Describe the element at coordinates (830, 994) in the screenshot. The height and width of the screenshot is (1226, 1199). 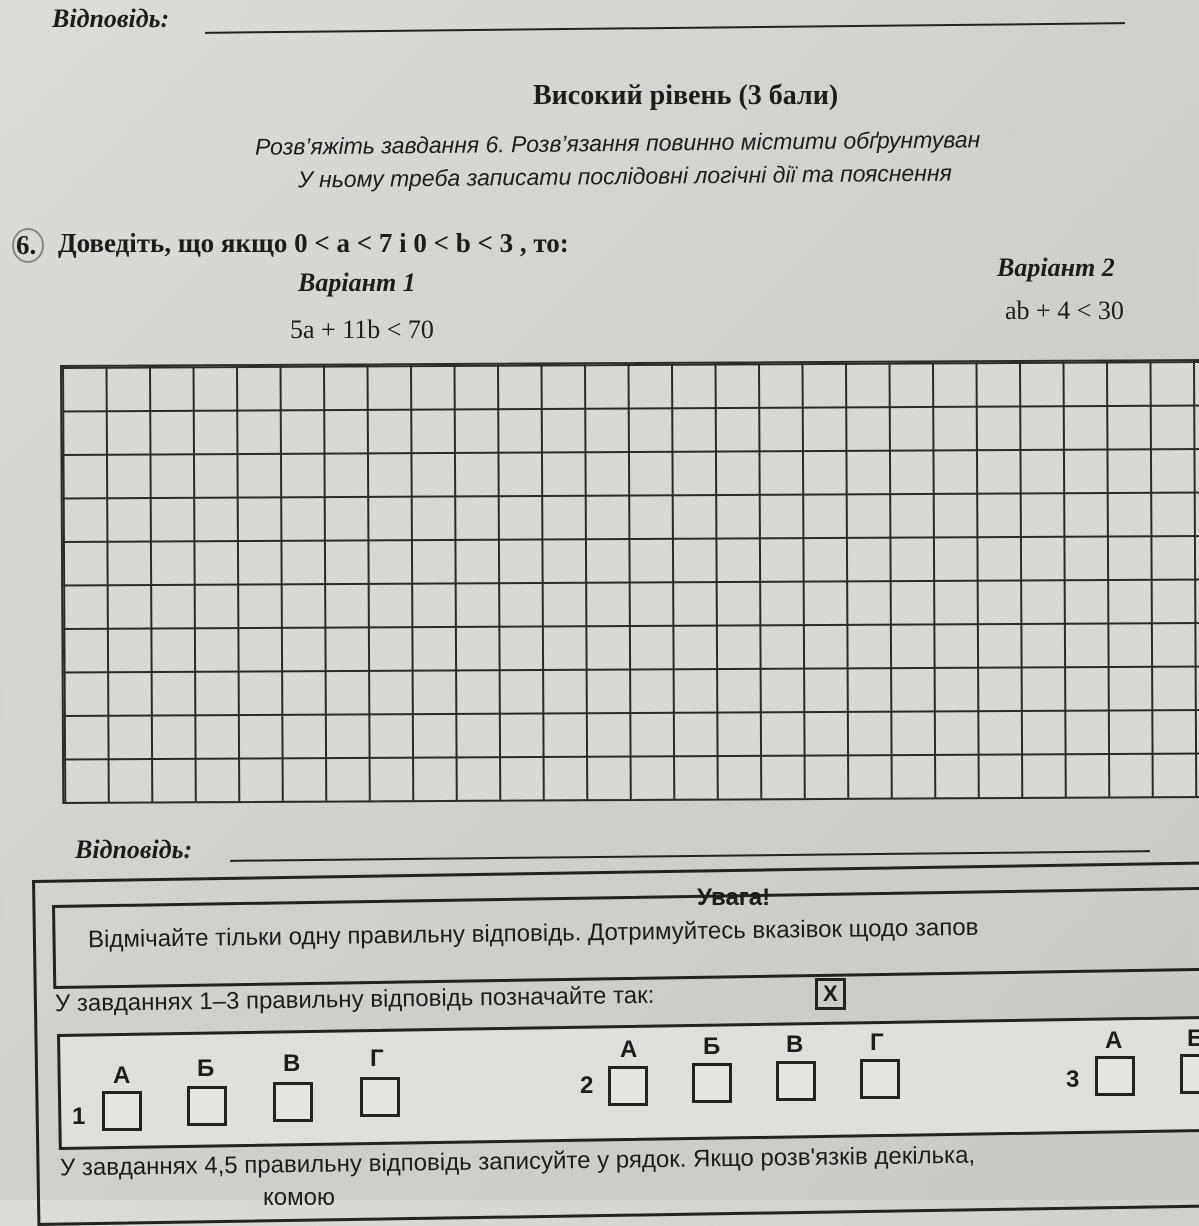
I see `mark-example: X` at that location.